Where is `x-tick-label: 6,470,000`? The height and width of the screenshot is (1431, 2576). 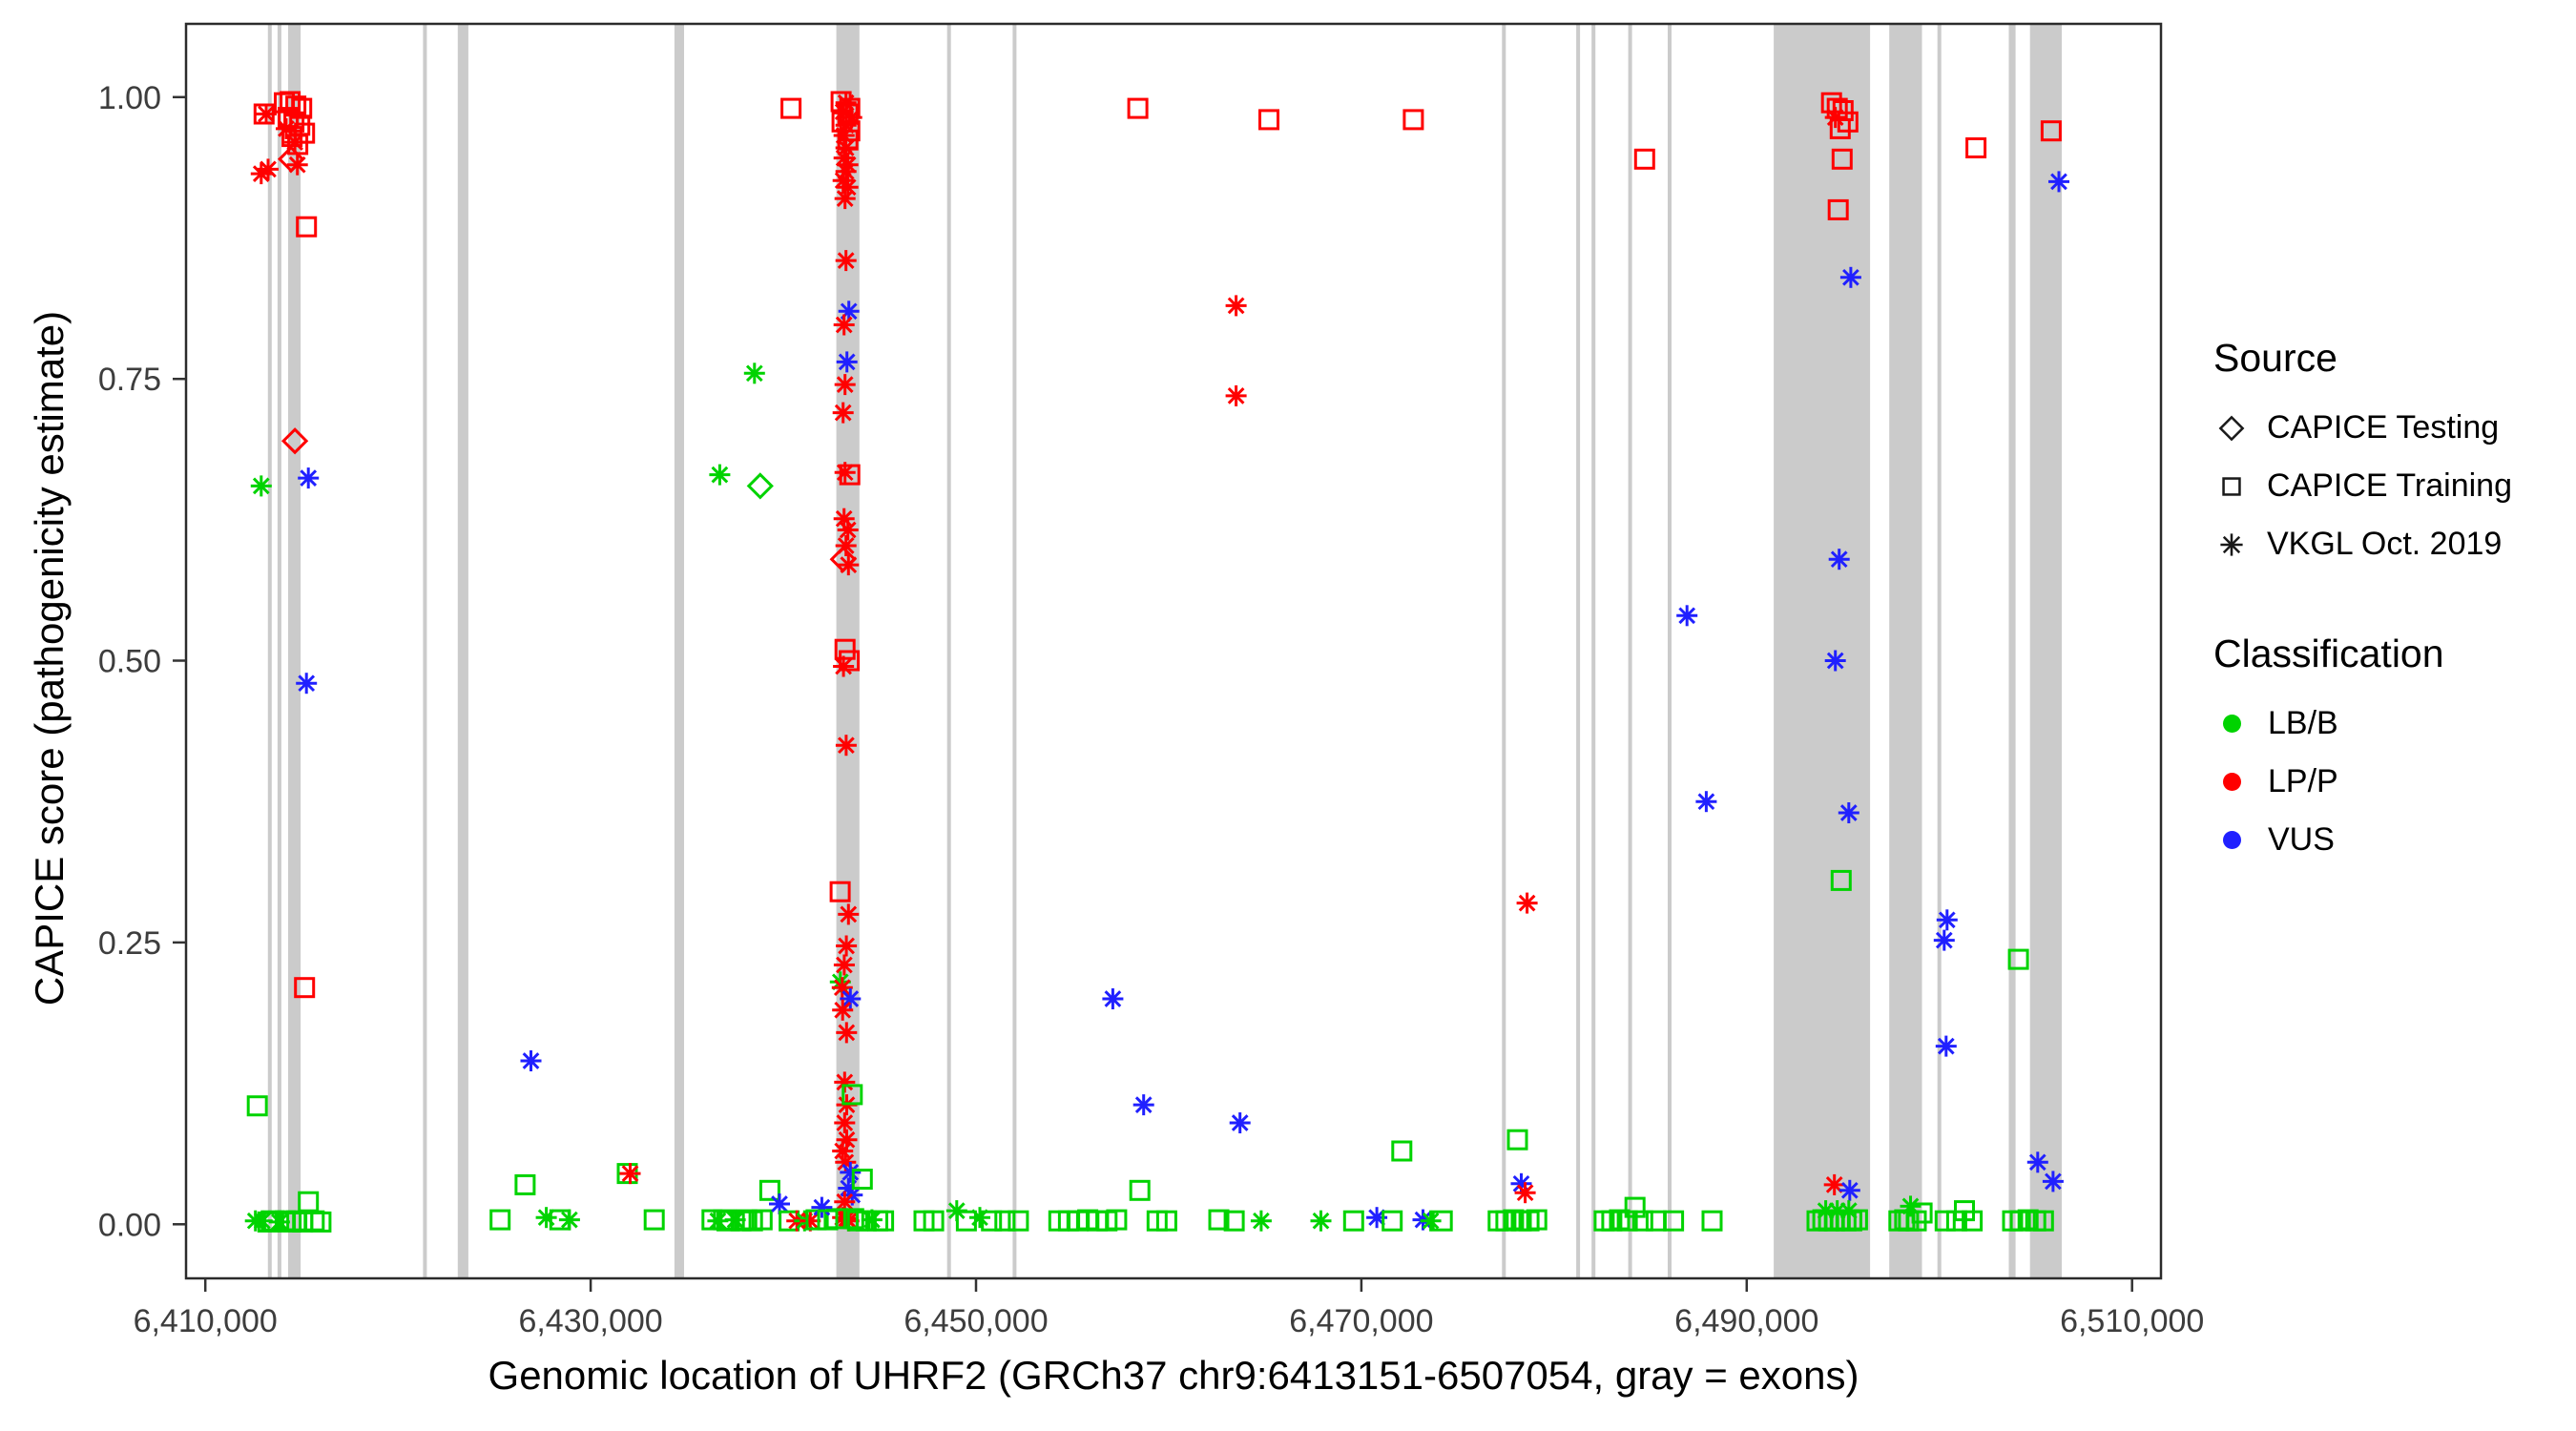 x-tick-label: 6,470,000 is located at coordinates (1361, 1321).